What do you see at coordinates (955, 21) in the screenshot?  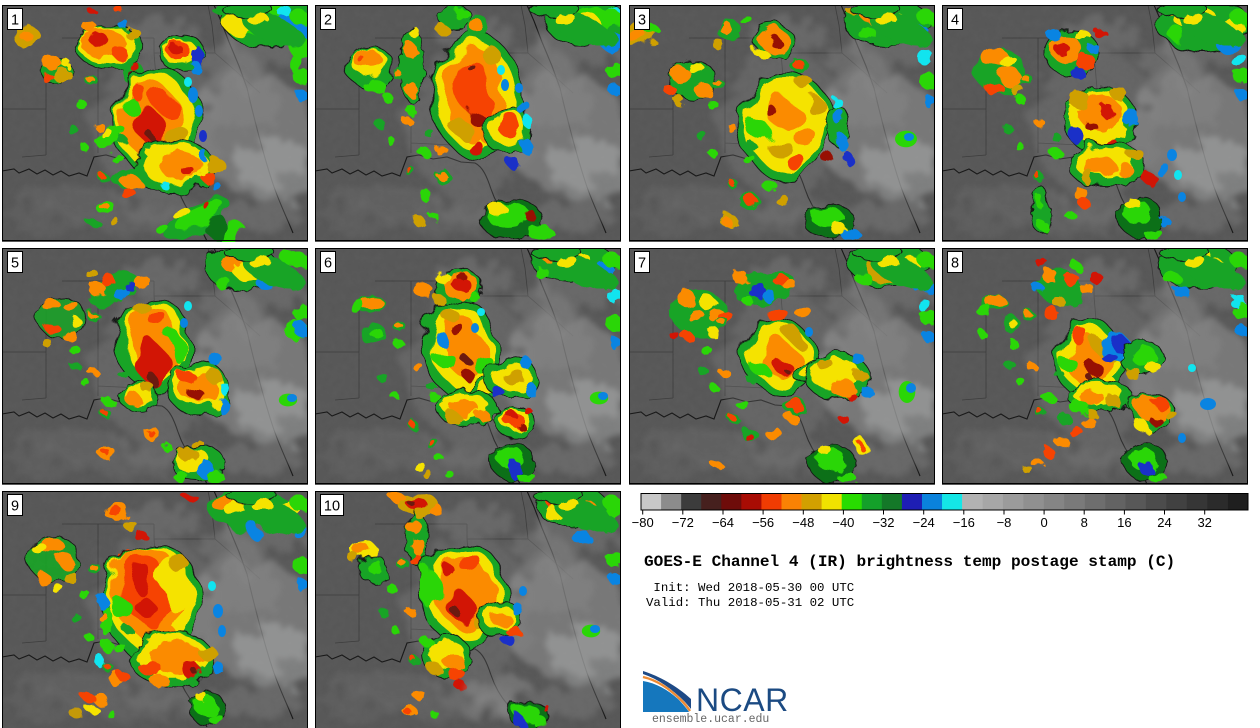 I see `svg-text: 4` at bounding box center [955, 21].